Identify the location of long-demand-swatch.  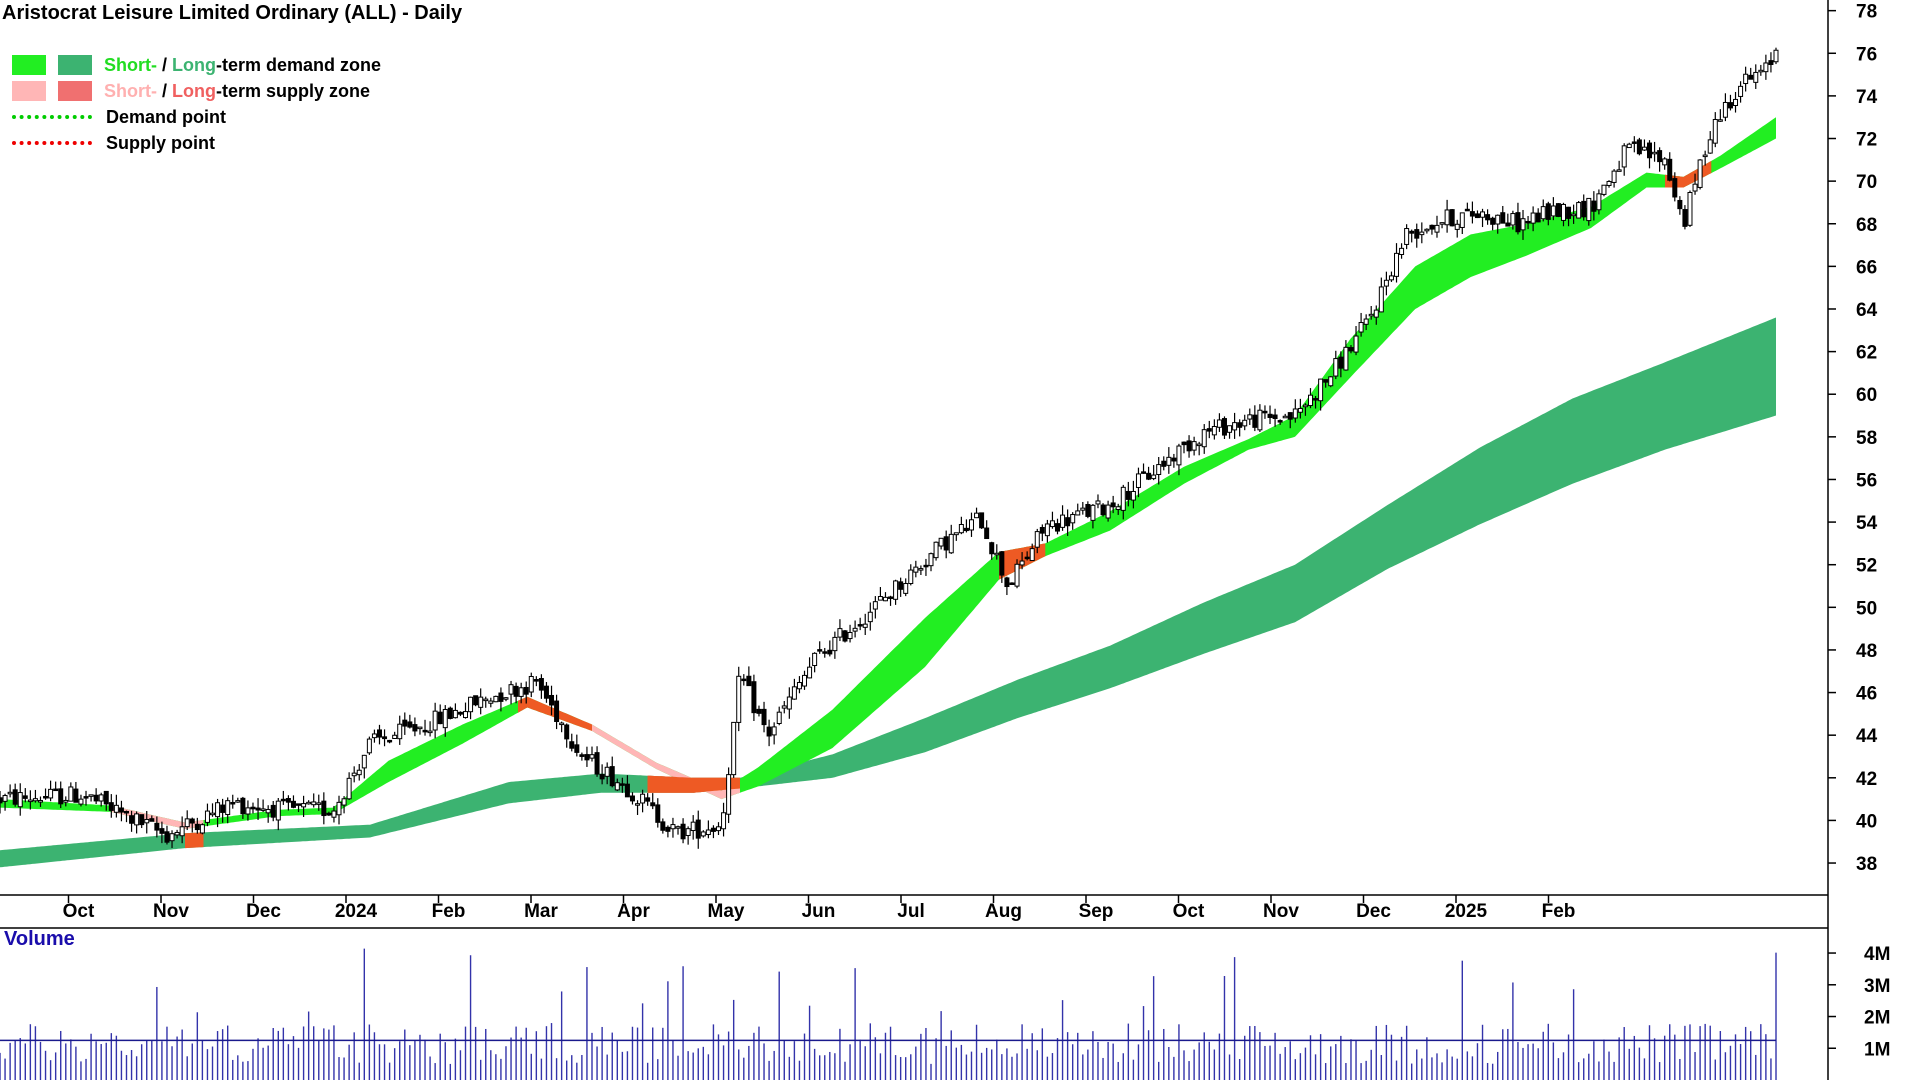
(75, 65).